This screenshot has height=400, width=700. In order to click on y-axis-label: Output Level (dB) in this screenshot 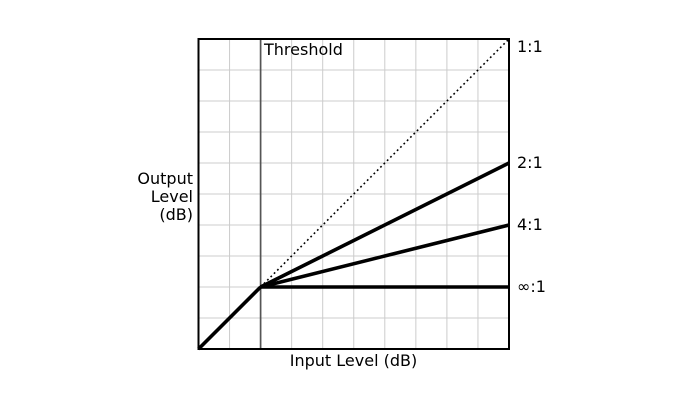, I will do `click(165, 197)`.